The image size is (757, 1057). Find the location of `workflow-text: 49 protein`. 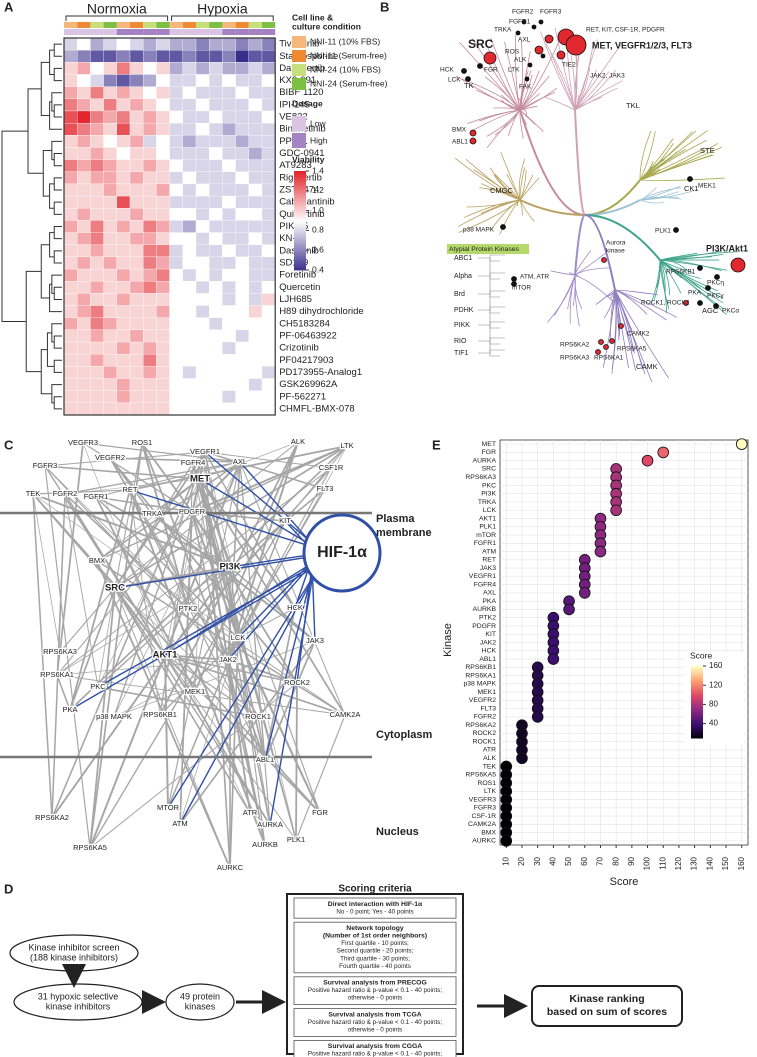

workflow-text: 49 protein is located at coordinates (200, 996).